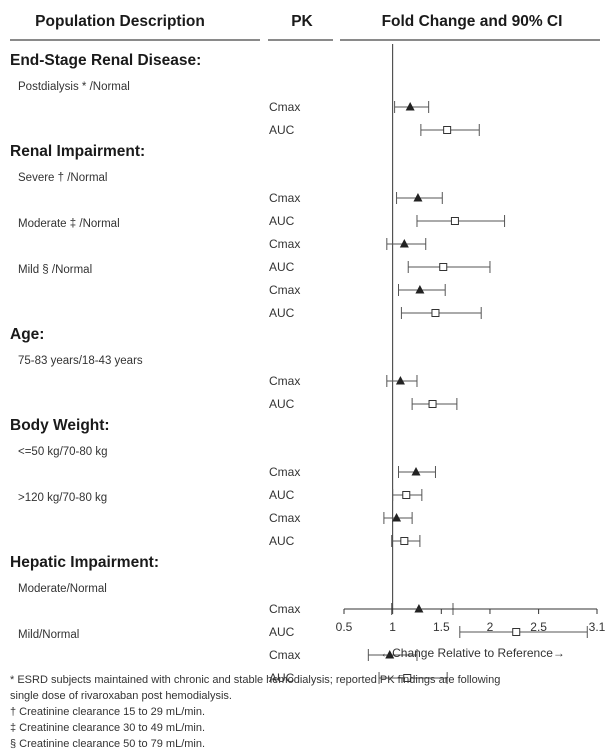 Image resolution: width=605 pixels, height=753 pixels. What do you see at coordinates (472, 653) in the screenshot?
I see `x-axis-label: ←Change Relative to Reference→` at bounding box center [472, 653].